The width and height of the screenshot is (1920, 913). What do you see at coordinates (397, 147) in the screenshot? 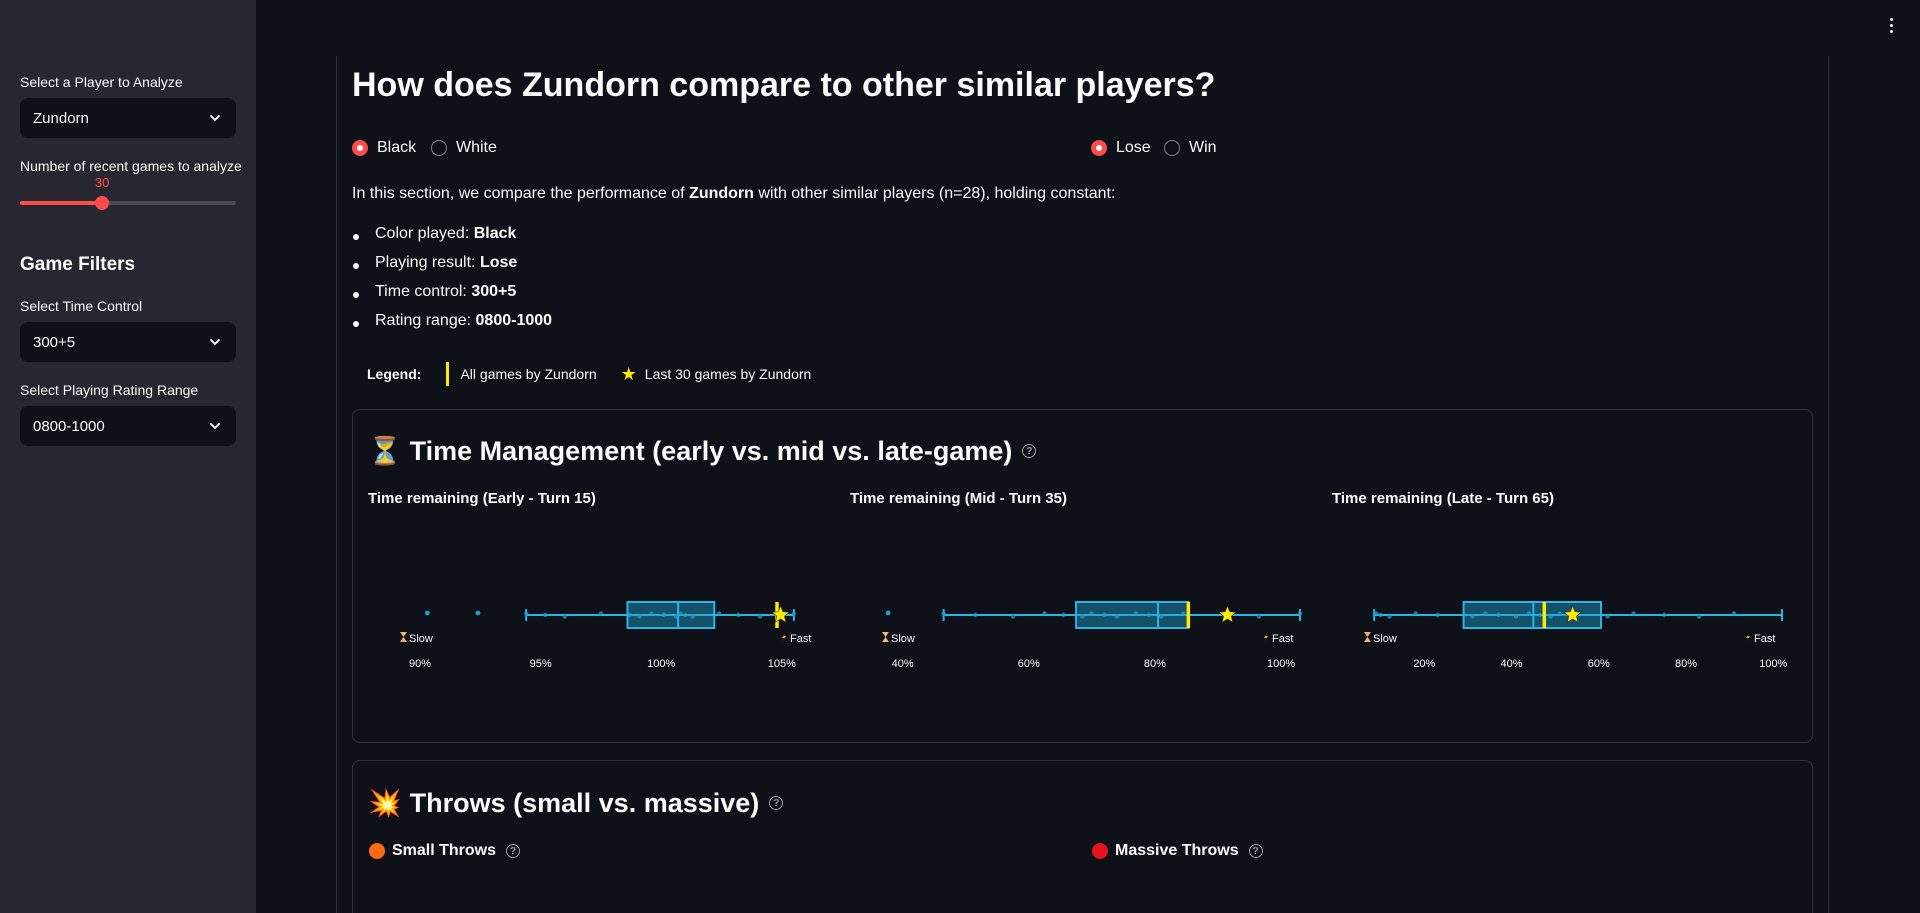
I see `radio-color-black-label: Black` at bounding box center [397, 147].